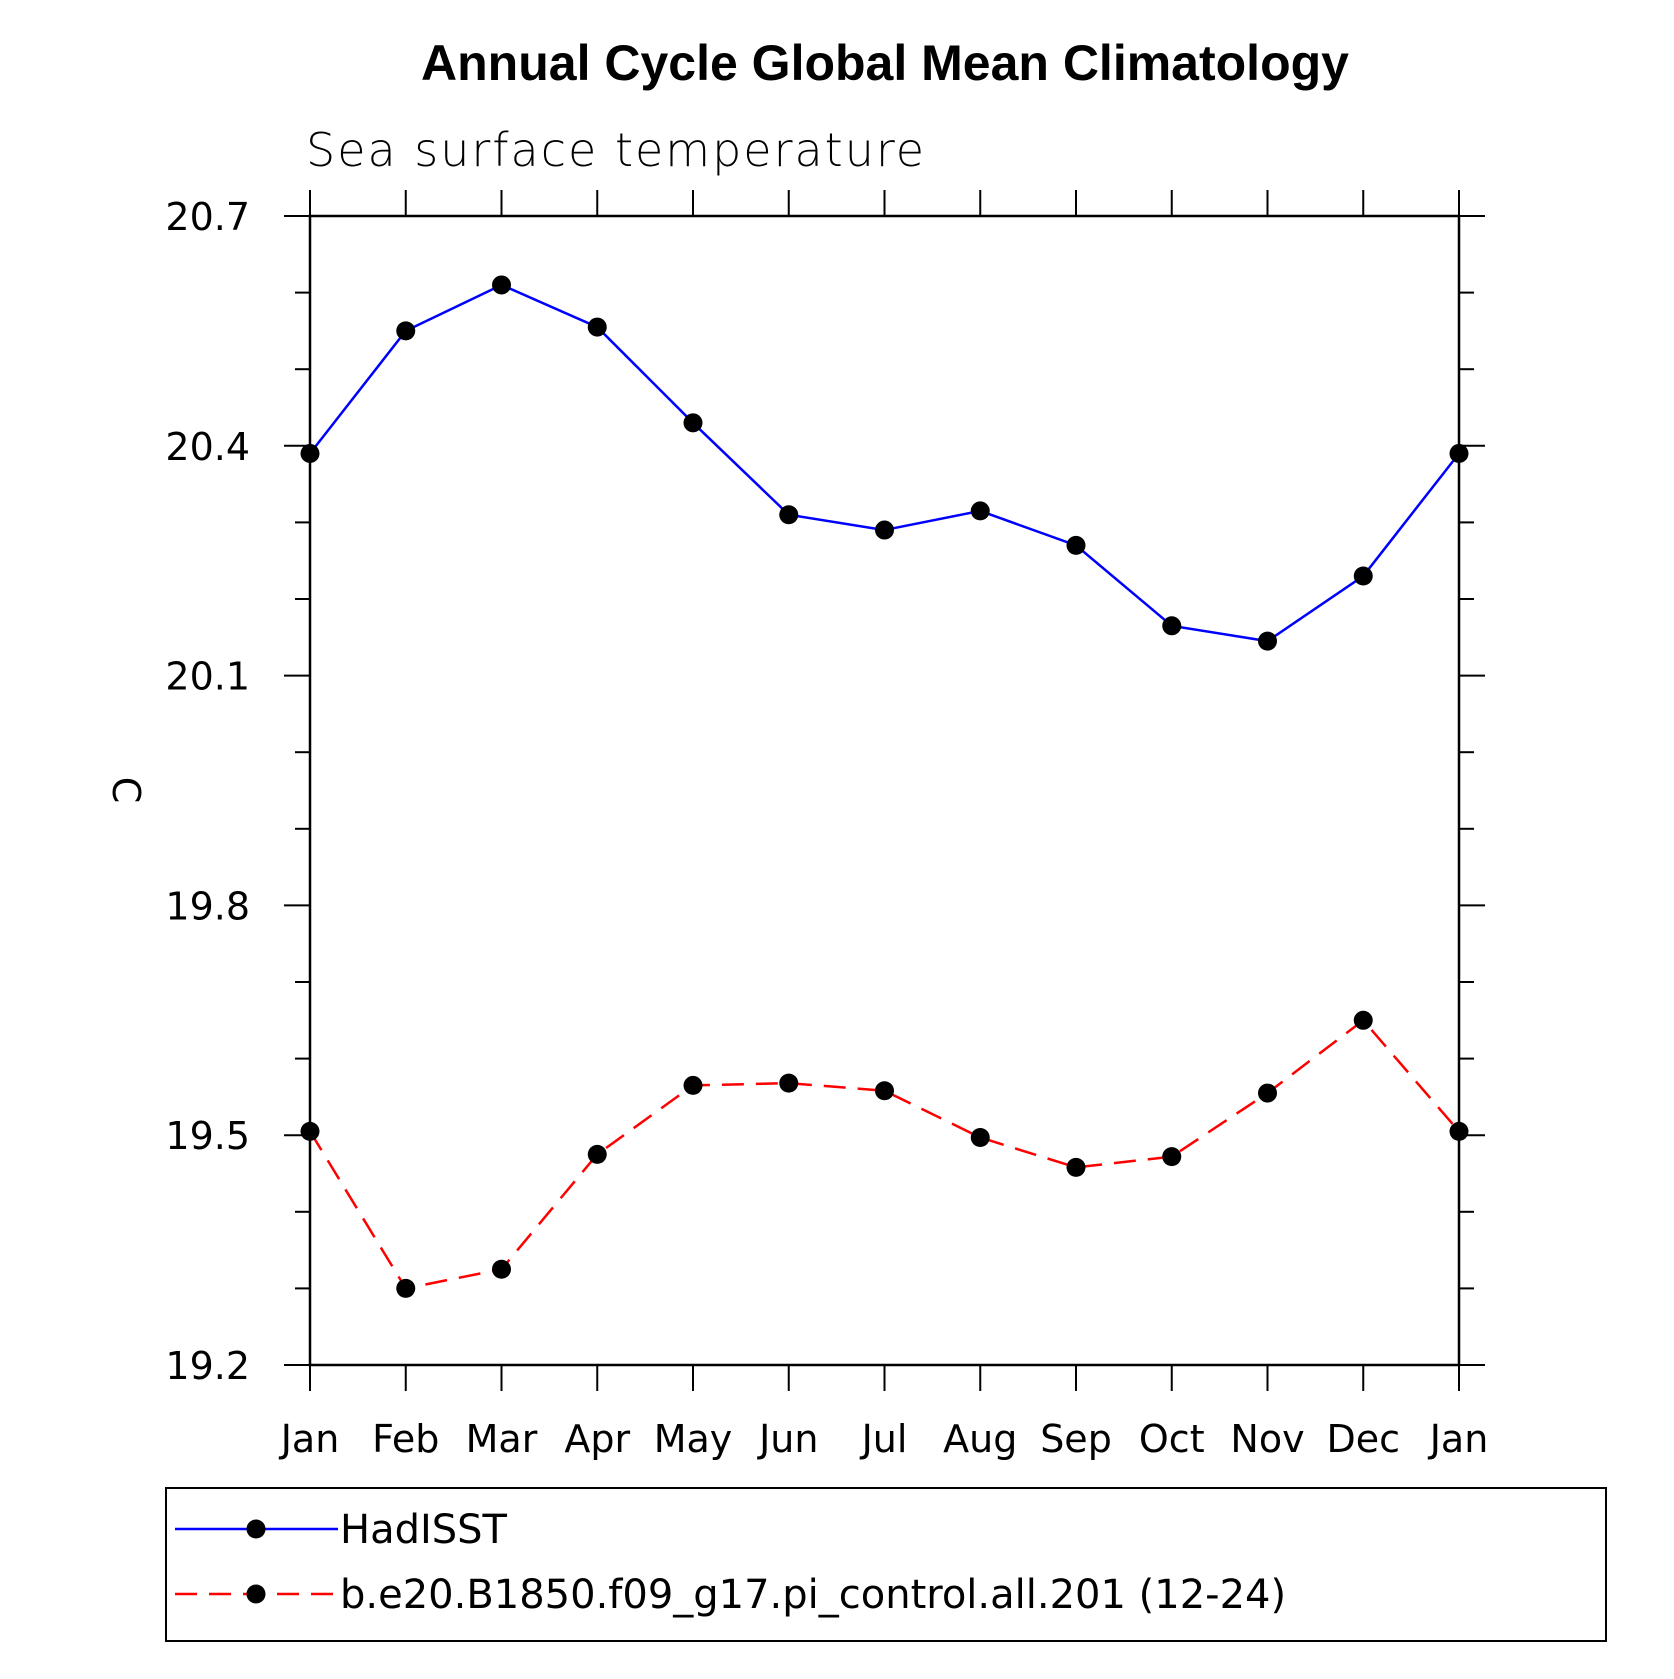 The image size is (1674, 1679). Describe the element at coordinates (693, 1439) in the screenshot. I see `x-tick-label: May` at that location.